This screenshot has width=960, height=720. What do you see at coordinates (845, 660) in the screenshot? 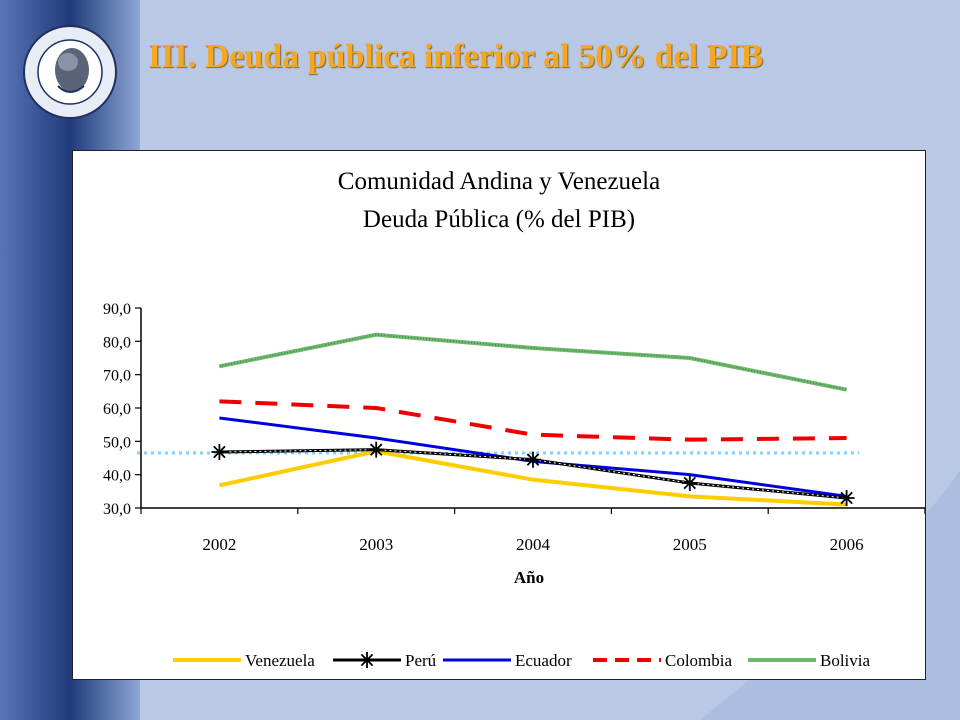
I see `legend-label-bolivia: Bolivia` at bounding box center [845, 660].